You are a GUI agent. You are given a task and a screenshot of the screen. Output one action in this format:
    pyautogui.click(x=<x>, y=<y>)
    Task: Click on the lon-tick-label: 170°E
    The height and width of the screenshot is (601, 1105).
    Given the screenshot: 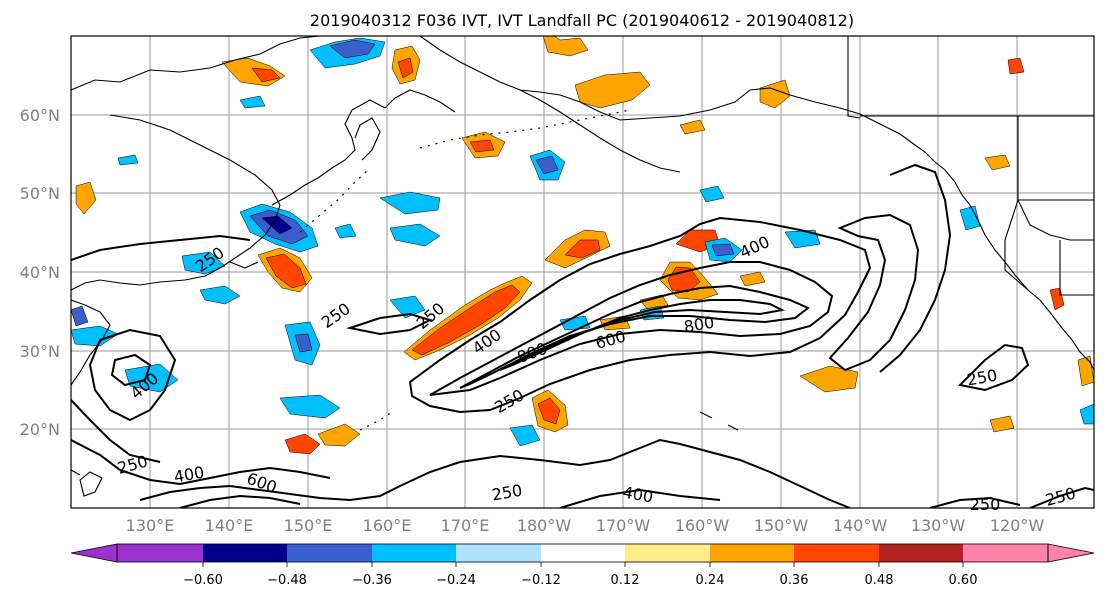 What is the action you would take?
    pyautogui.click(x=465, y=525)
    